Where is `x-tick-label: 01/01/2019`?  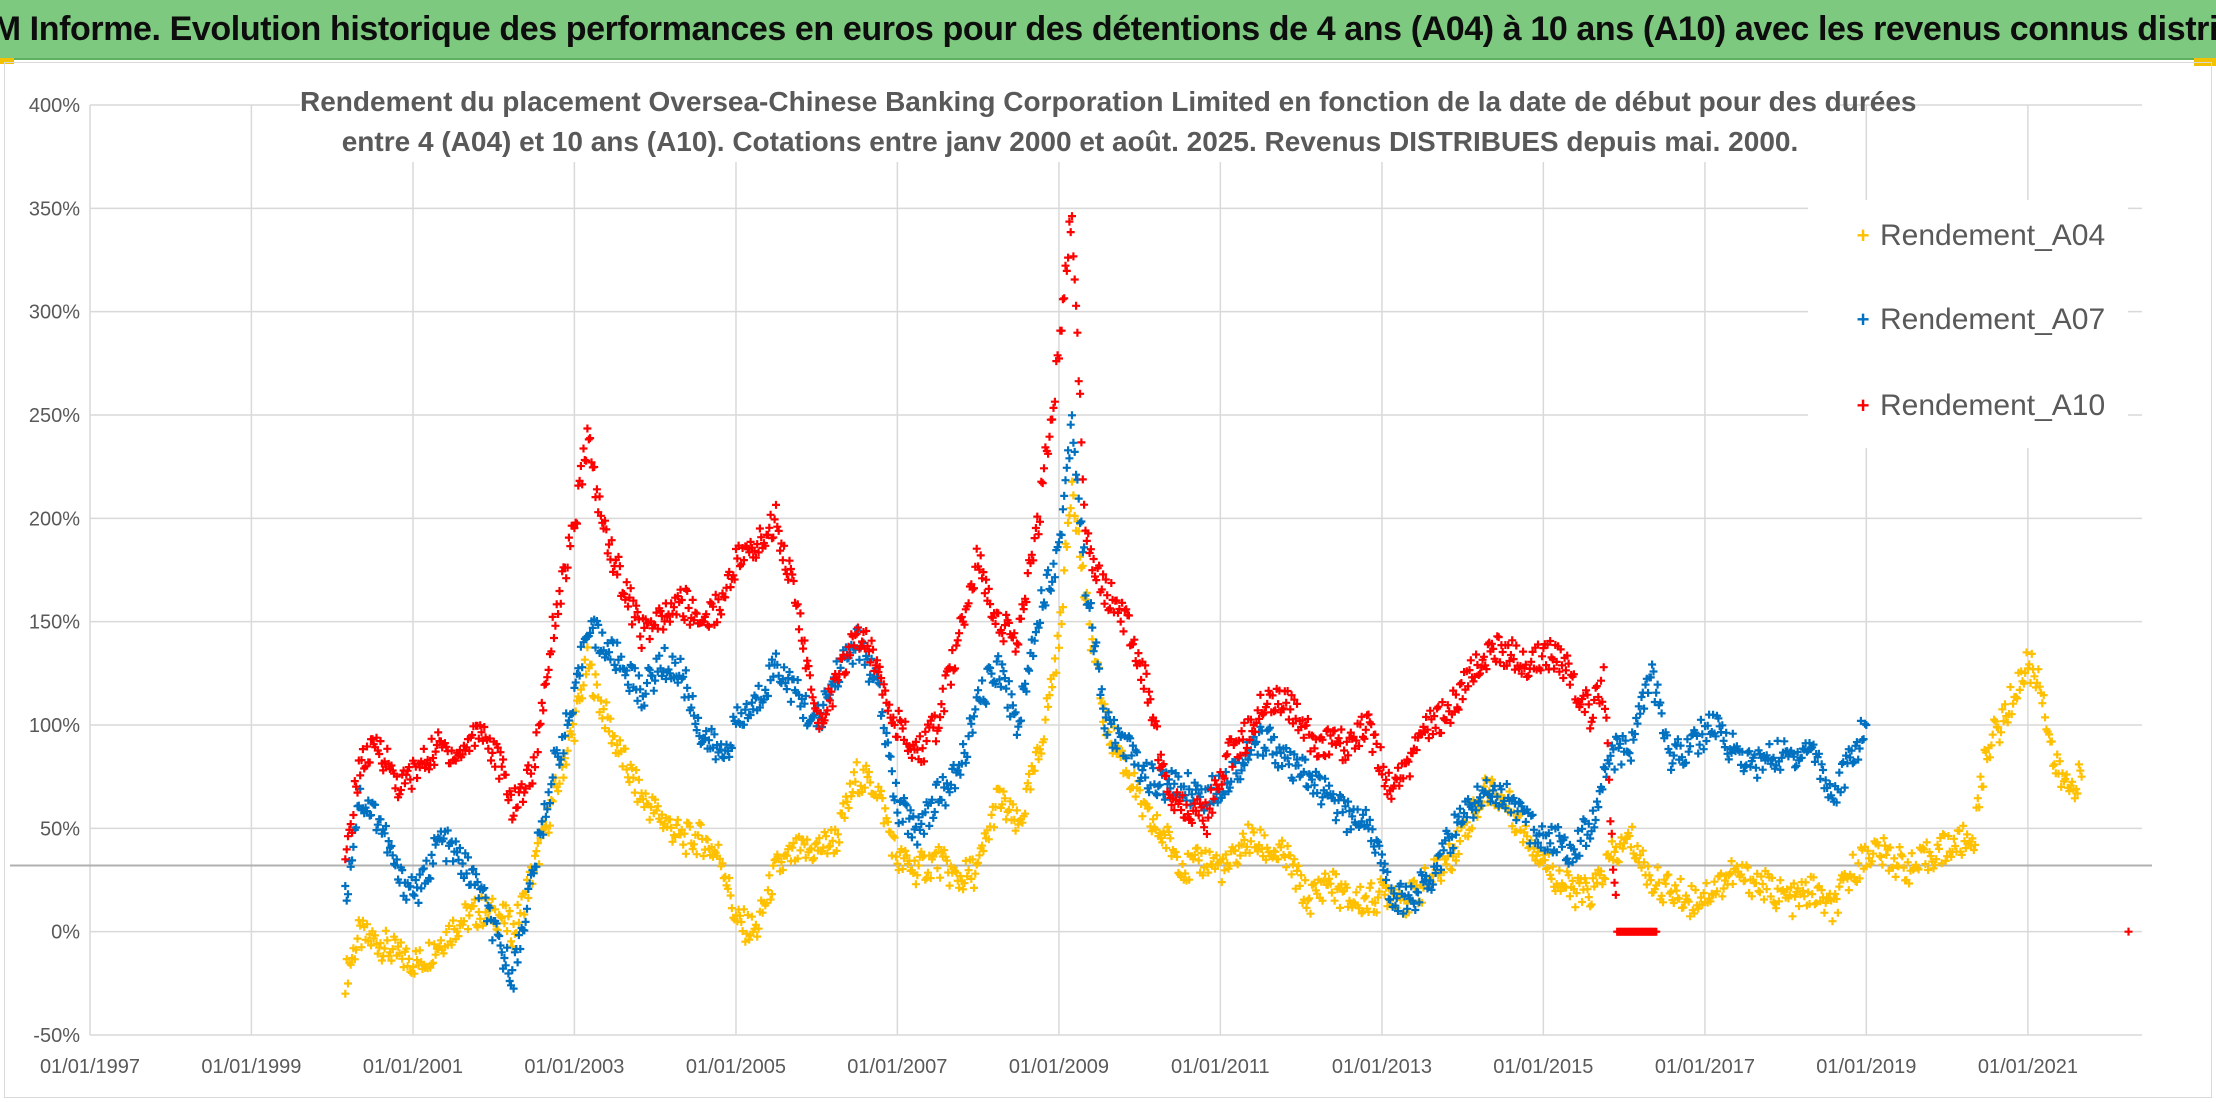
x-tick-label: 01/01/2019 is located at coordinates (1866, 1067).